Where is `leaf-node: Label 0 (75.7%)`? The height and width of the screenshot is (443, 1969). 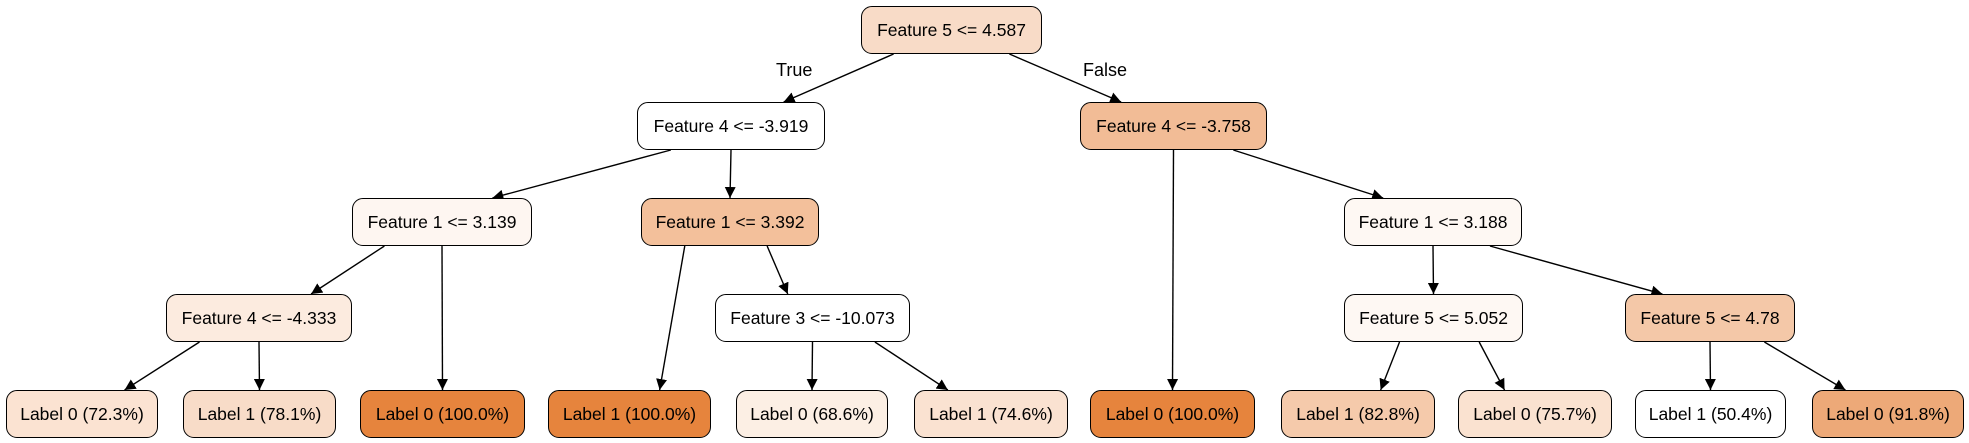 leaf-node: Label 0 (75.7%) is located at coordinates (1535, 414).